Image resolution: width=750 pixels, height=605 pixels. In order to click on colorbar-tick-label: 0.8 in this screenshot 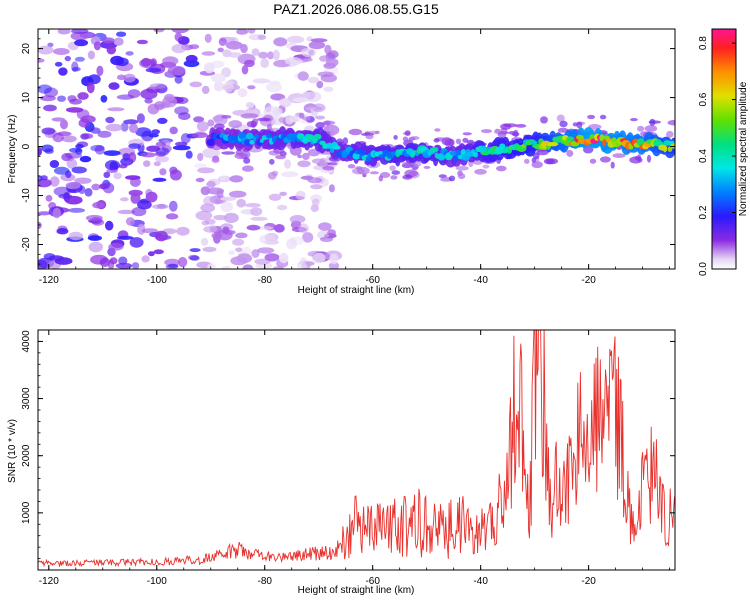, I will do `click(703, 43)`.